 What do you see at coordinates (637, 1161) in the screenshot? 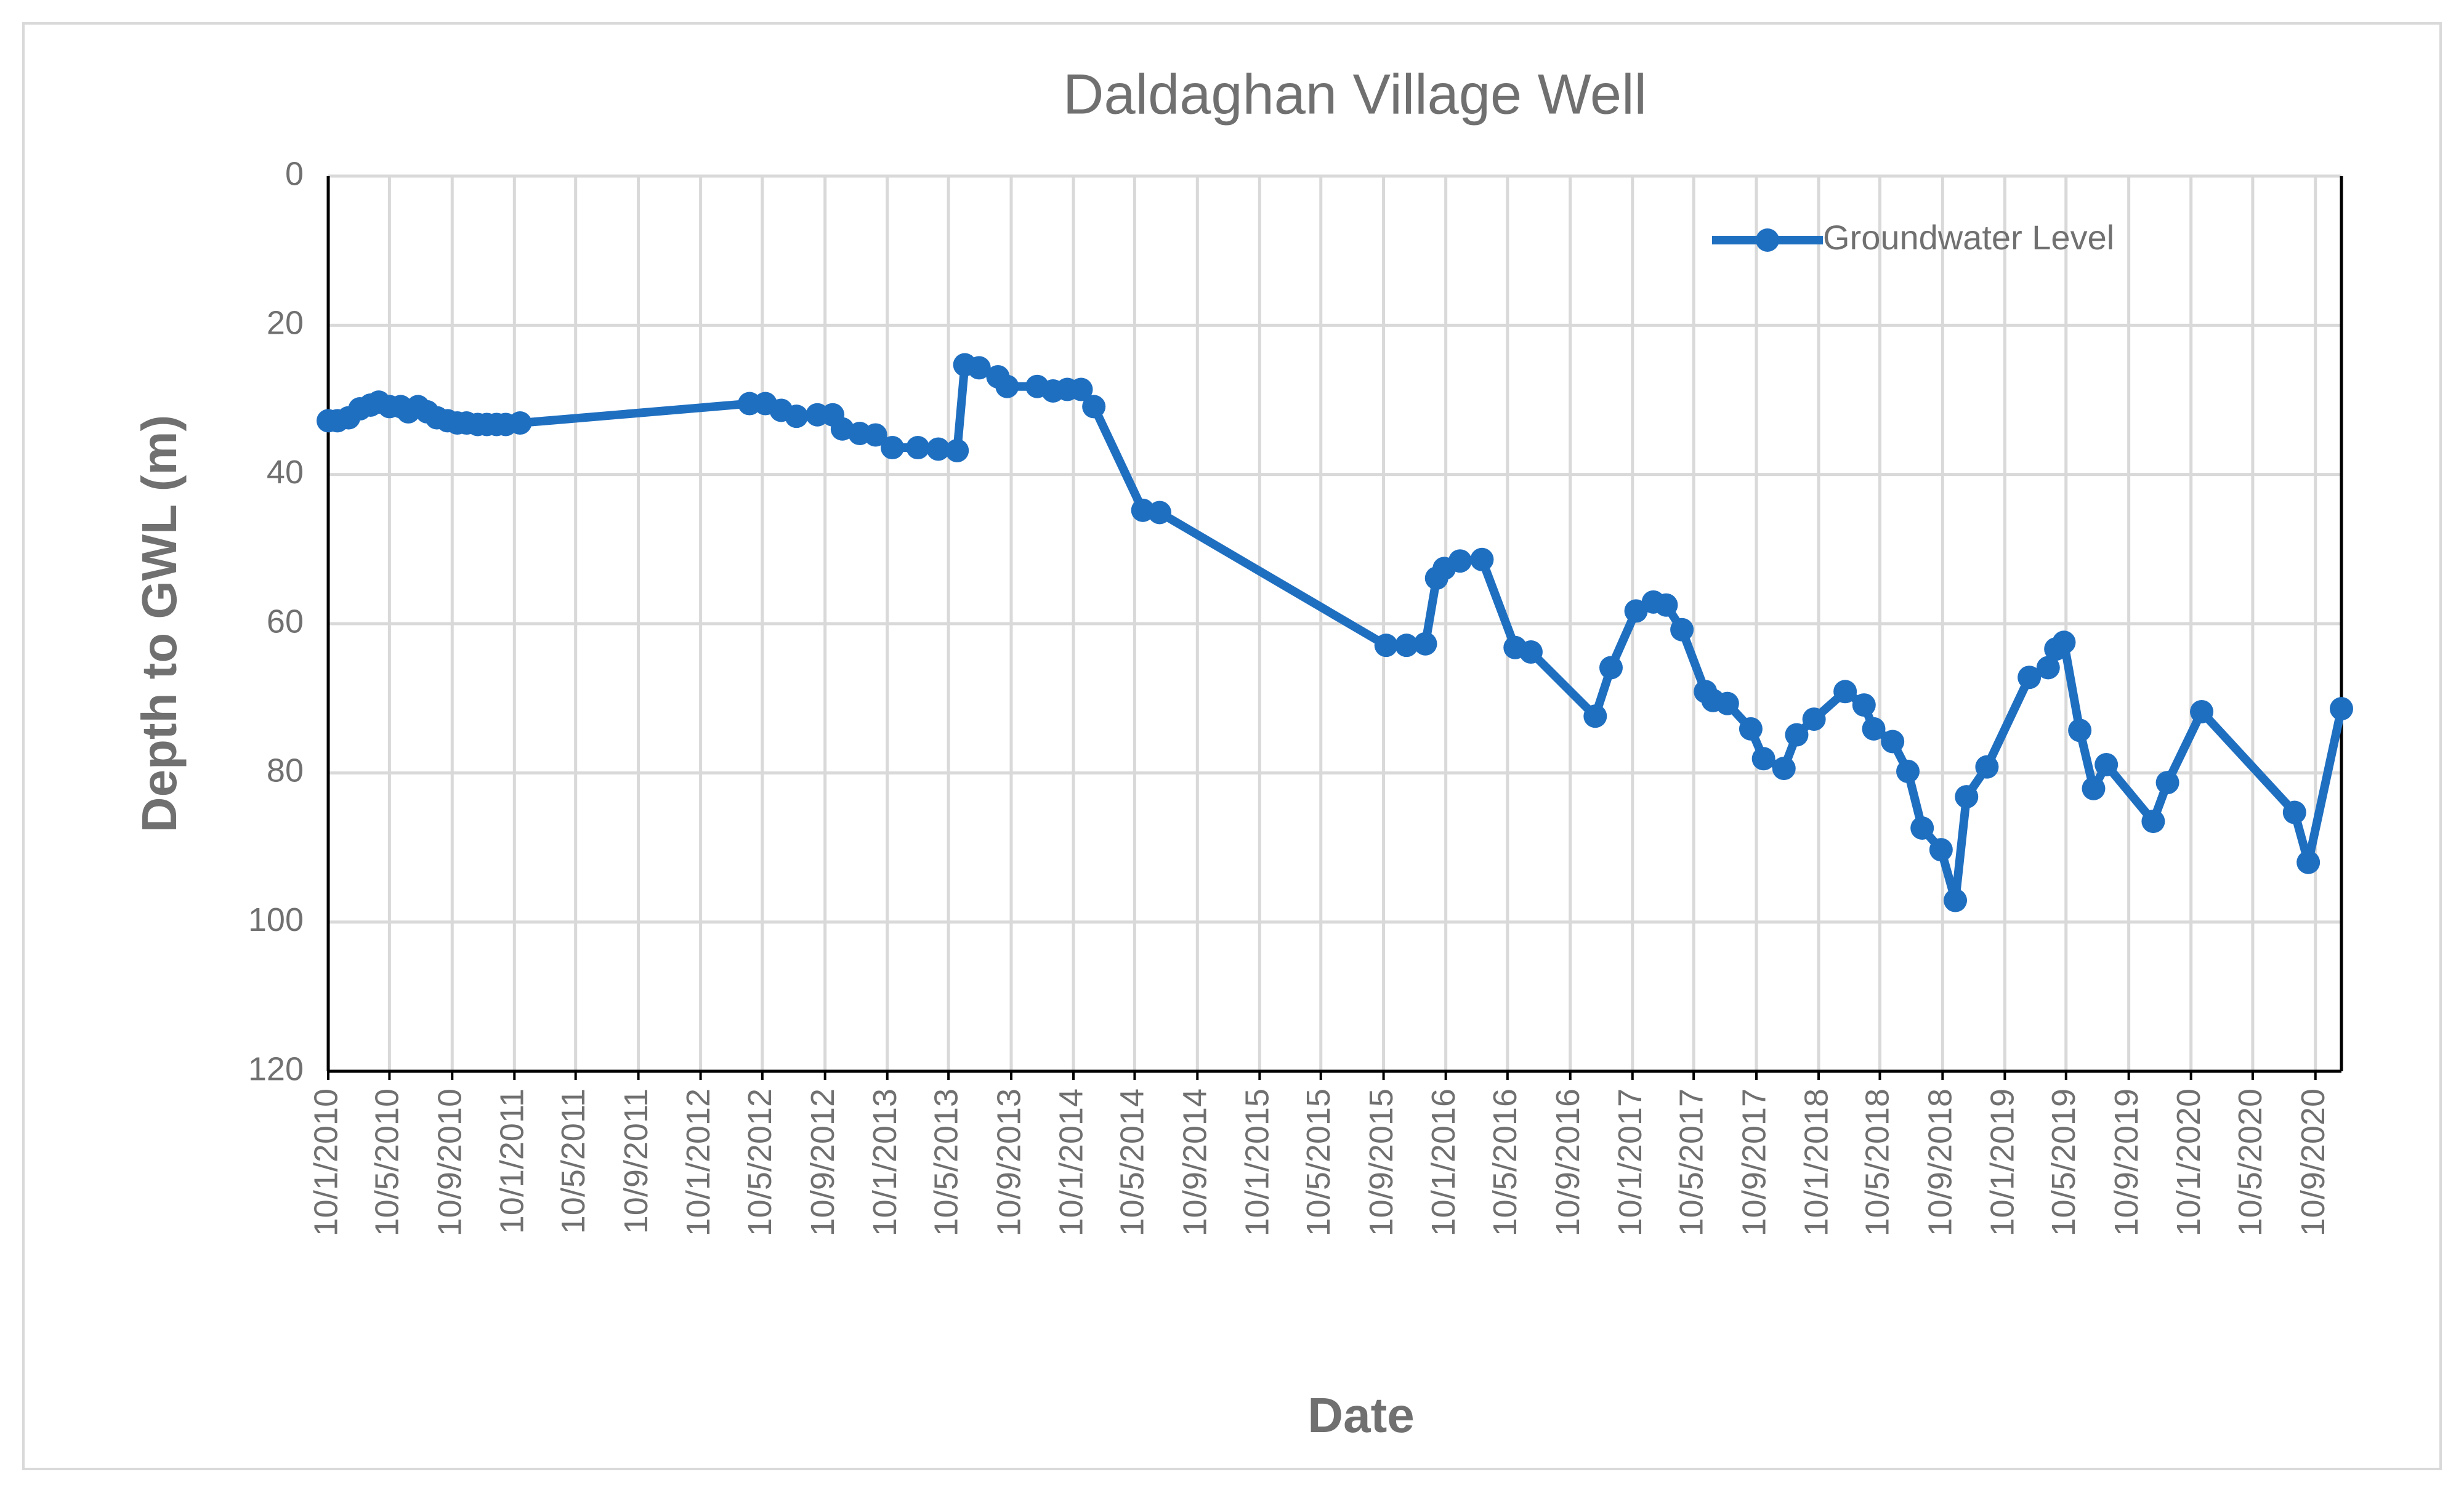
I see `x-tick-label: 10/9/2011` at bounding box center [637, 1161].